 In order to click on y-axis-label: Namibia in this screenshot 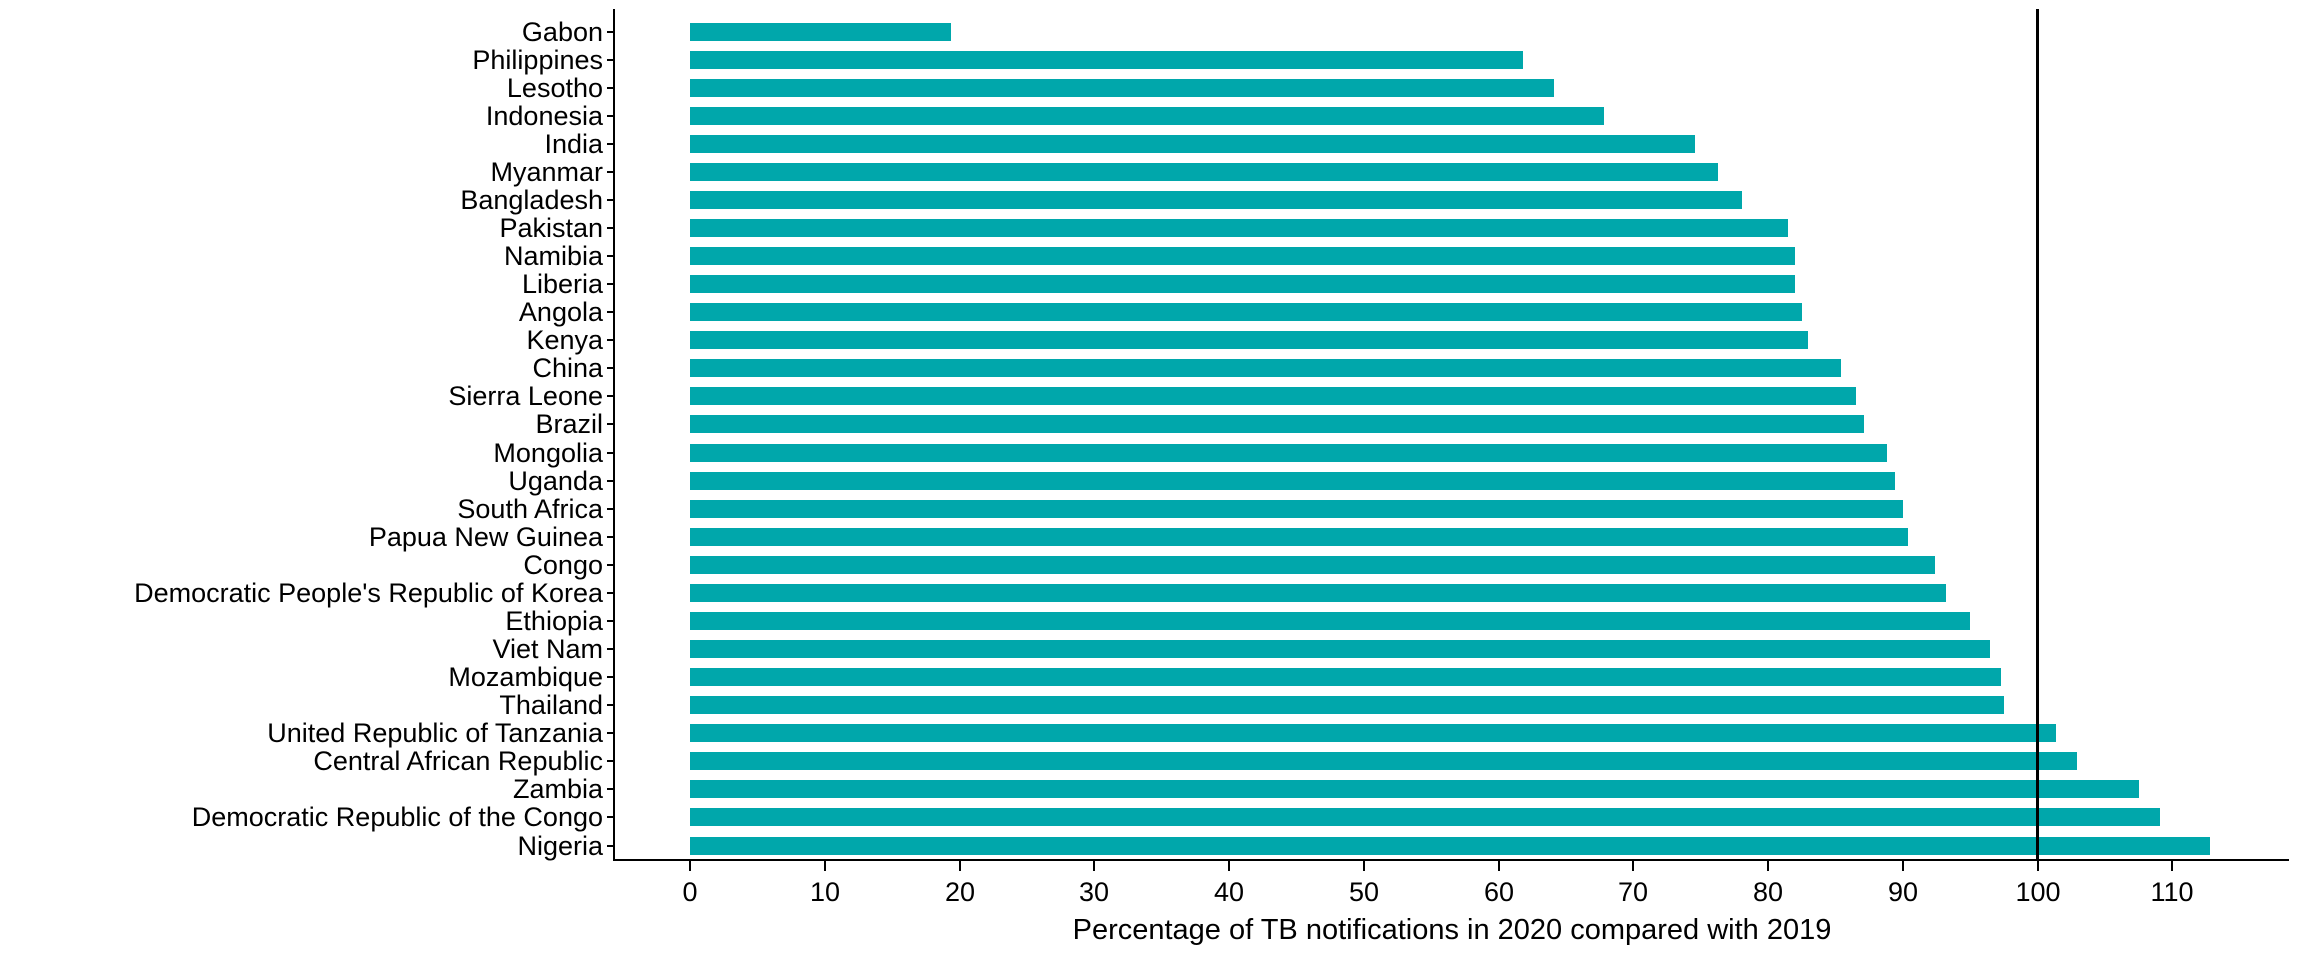, I will do `click(553, 256)`.